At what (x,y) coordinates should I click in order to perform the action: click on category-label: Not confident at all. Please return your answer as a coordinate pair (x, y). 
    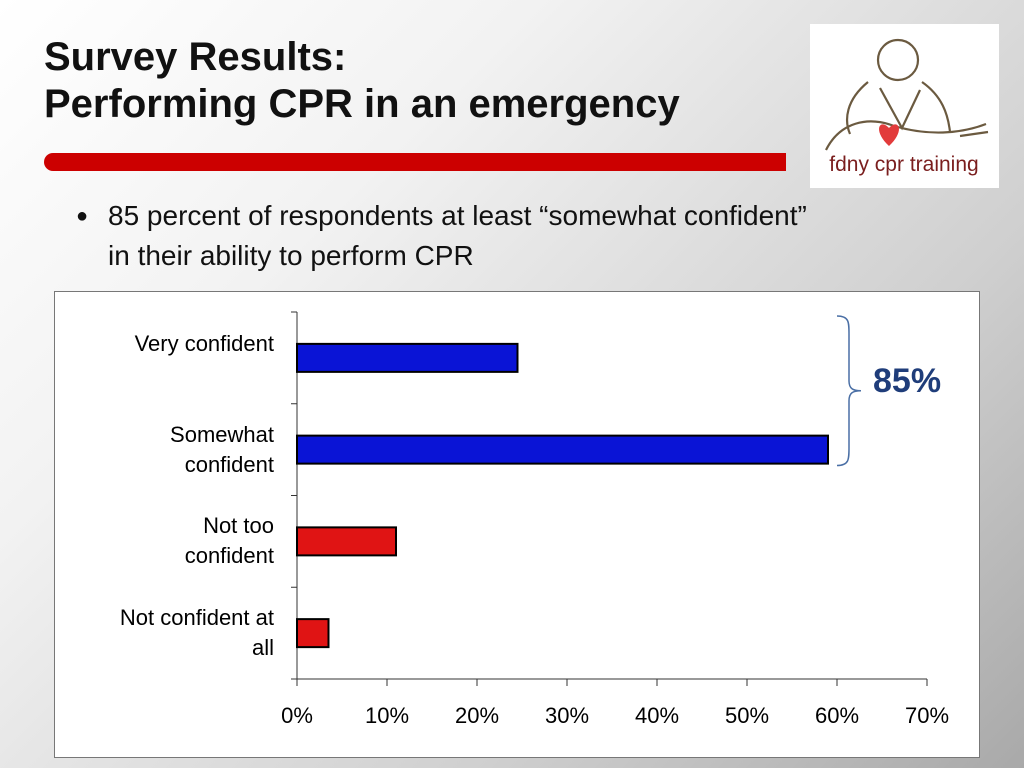
    Looking at the image, I should click on (196, 633).